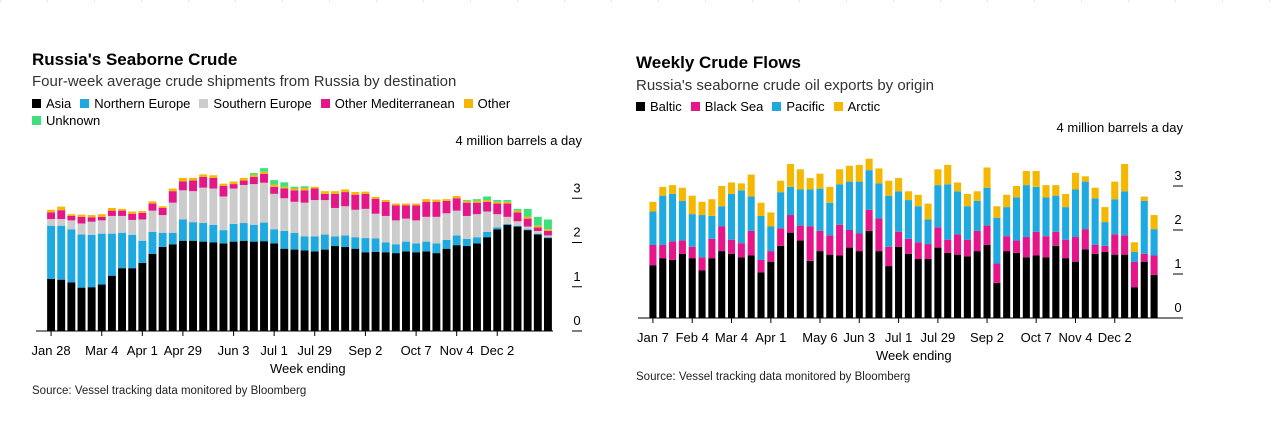 This screenshot has height=430, width=1280. Describe the element at coordinates (73, 120) in the screenshot. I see `legend-label: Unknown` at that location.